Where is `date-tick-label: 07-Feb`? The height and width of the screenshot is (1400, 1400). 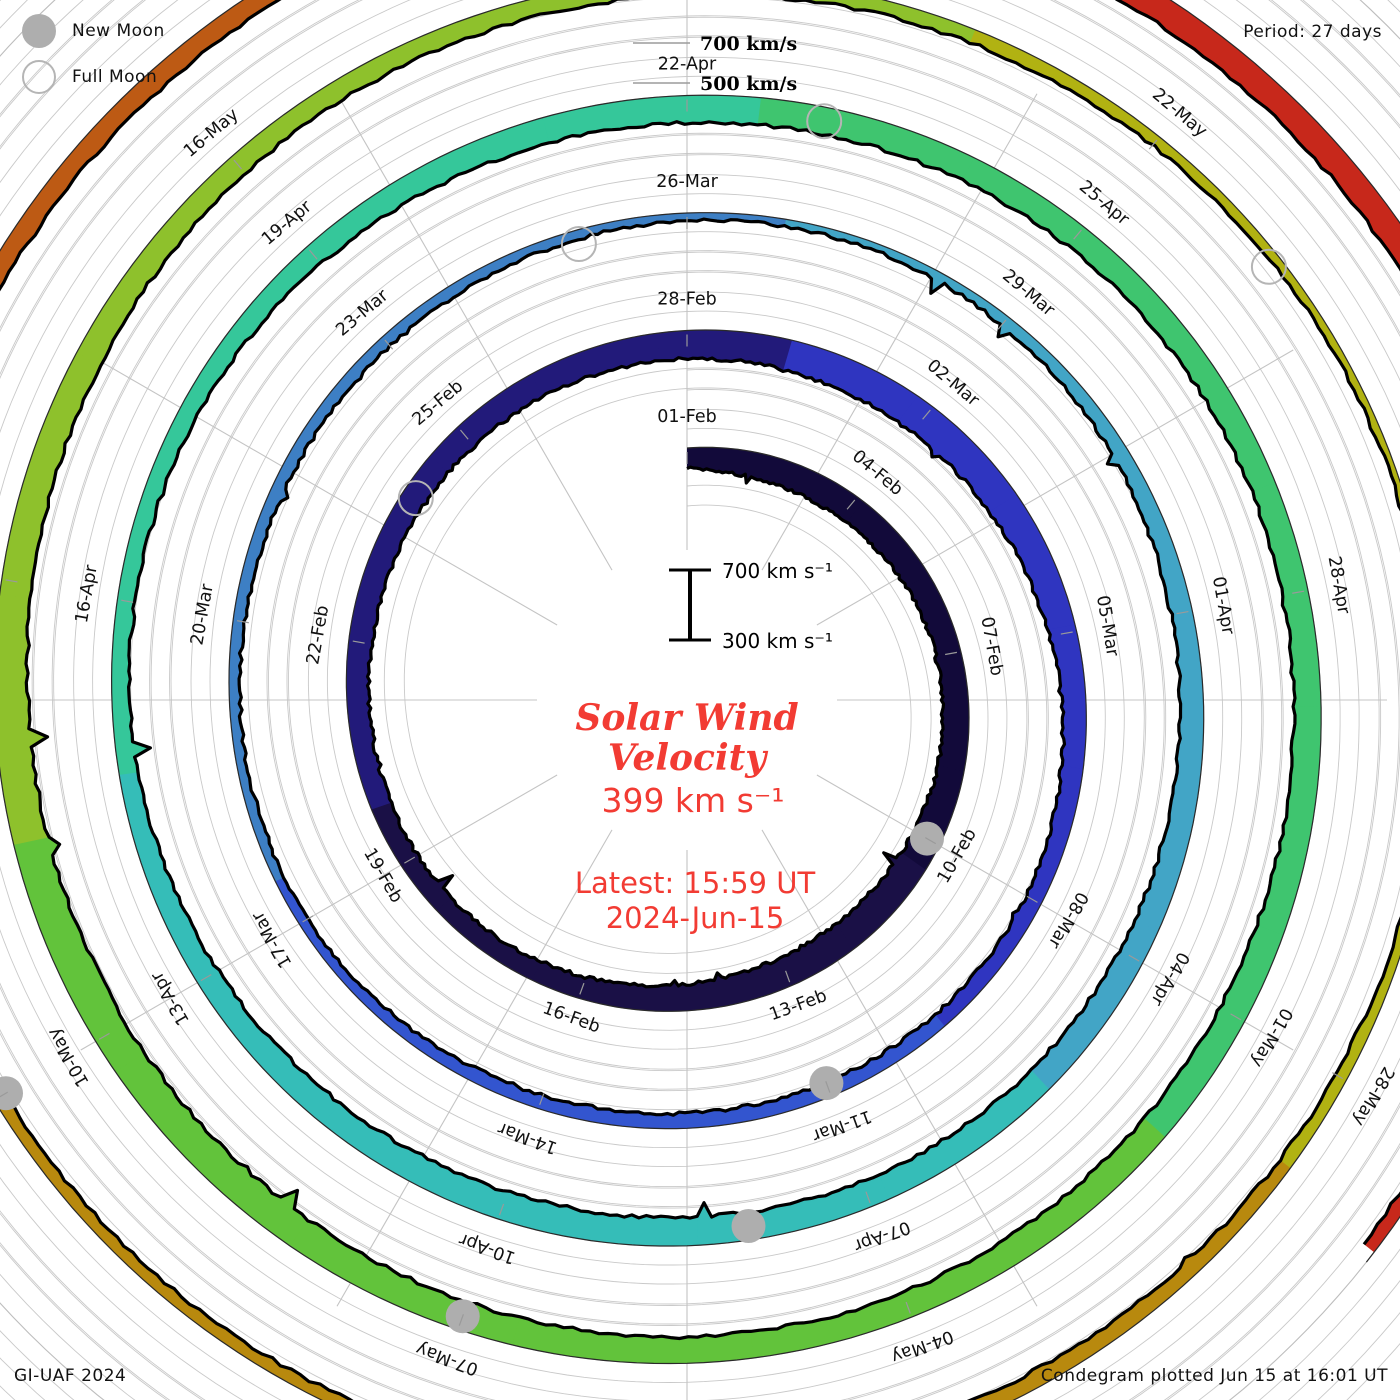
date-tick-label: 07-Feb is located at coordinates (991, 646).